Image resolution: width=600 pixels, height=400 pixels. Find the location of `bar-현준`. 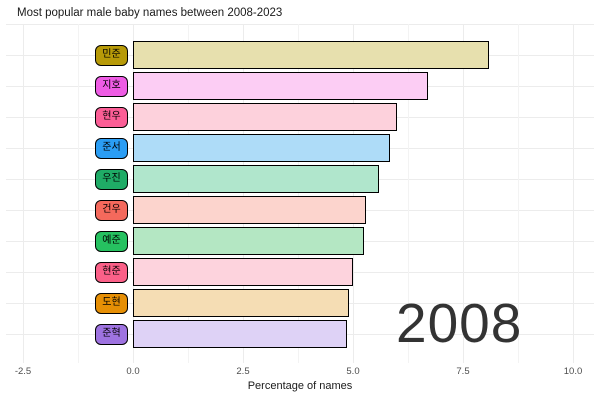

bar-현준 is located at coordinates (243, 272).